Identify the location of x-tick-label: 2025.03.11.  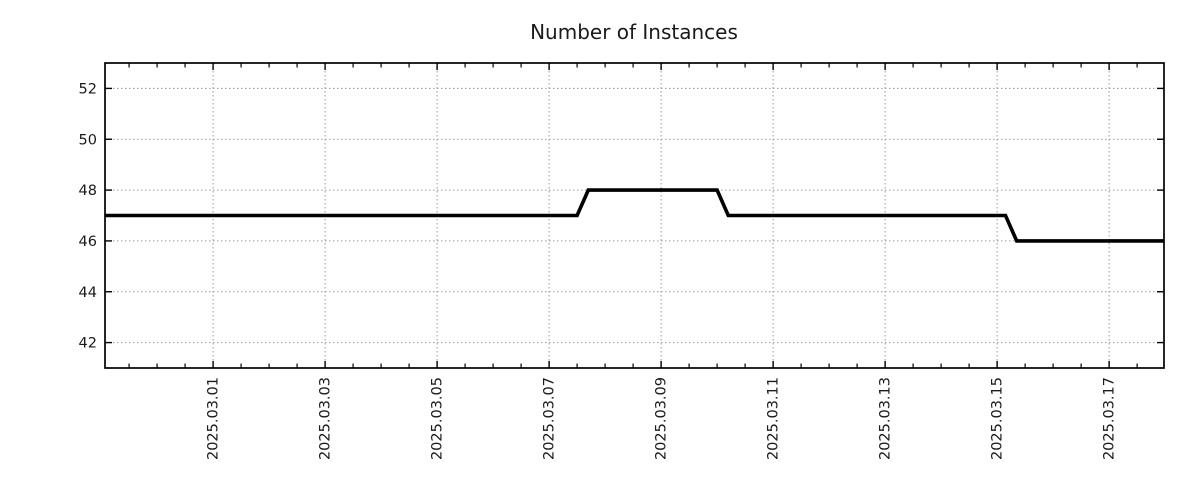
(774, 418).